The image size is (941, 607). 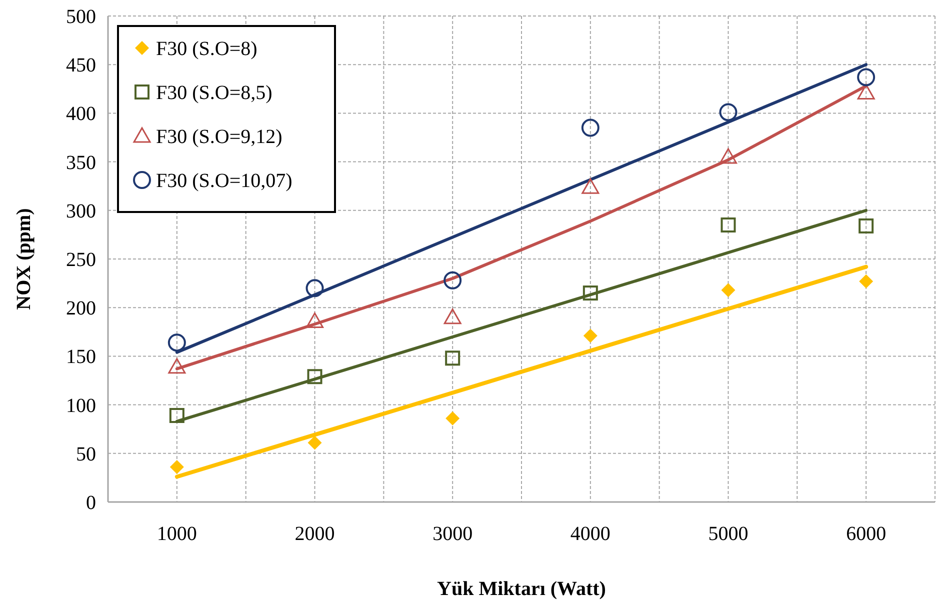 What do you see at coordinates (314, 534) in the screenshot?
I see `x-tick-label: 2000` at bounding box center [314, 534].